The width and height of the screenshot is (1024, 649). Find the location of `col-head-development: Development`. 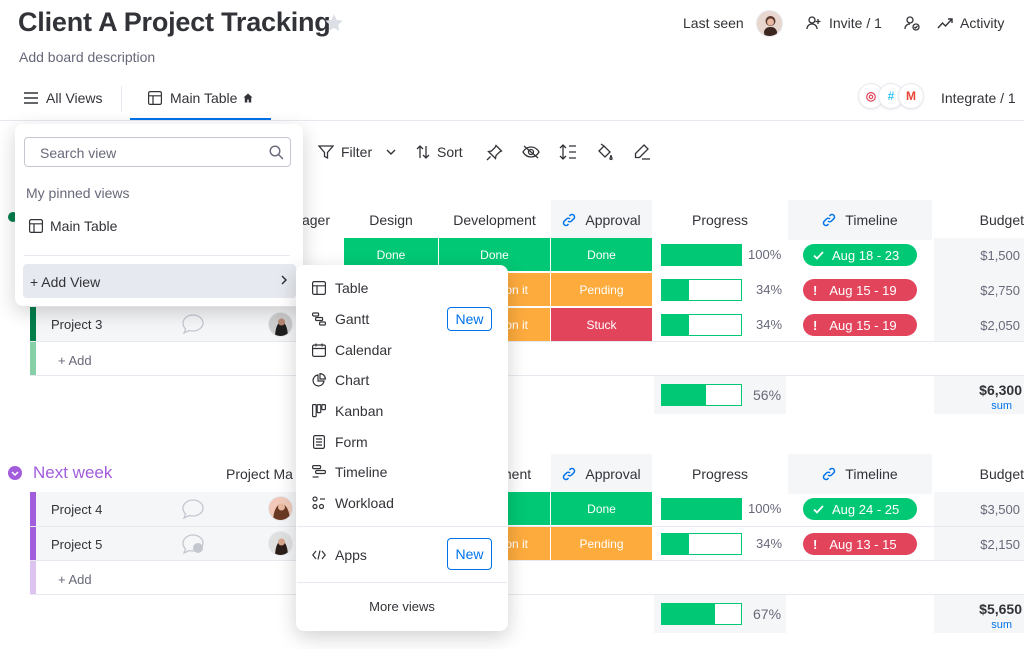

col-head-development: Development is located at coordinates (494, 220).